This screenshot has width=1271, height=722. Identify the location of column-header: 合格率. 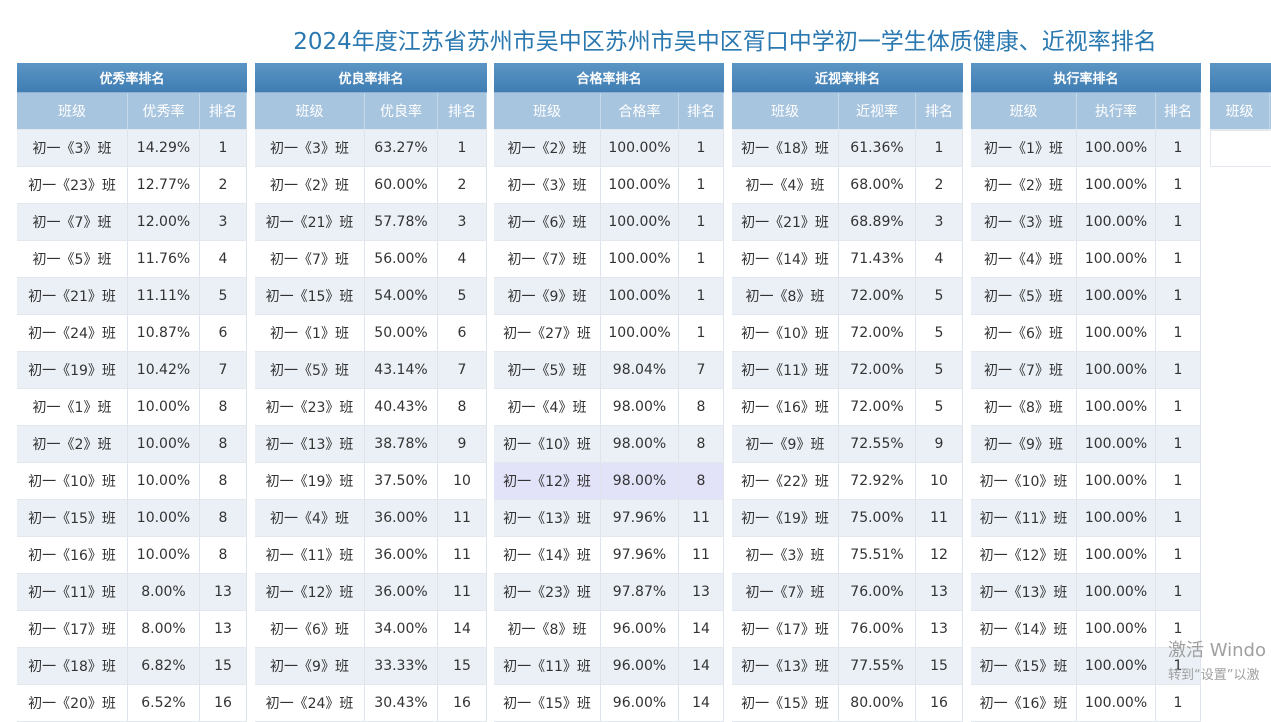
(640, 111).